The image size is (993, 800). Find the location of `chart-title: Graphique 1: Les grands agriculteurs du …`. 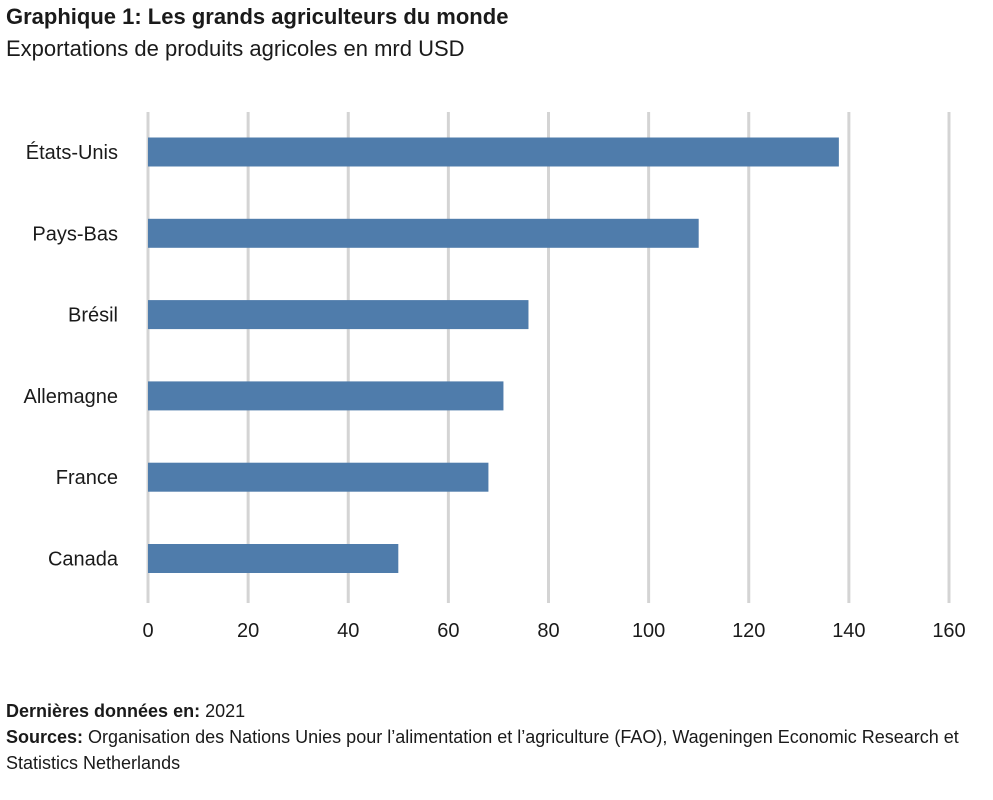

chart-title: Graphique 1: Les grands agriculteurs du … is located at coordinates (257, 16).